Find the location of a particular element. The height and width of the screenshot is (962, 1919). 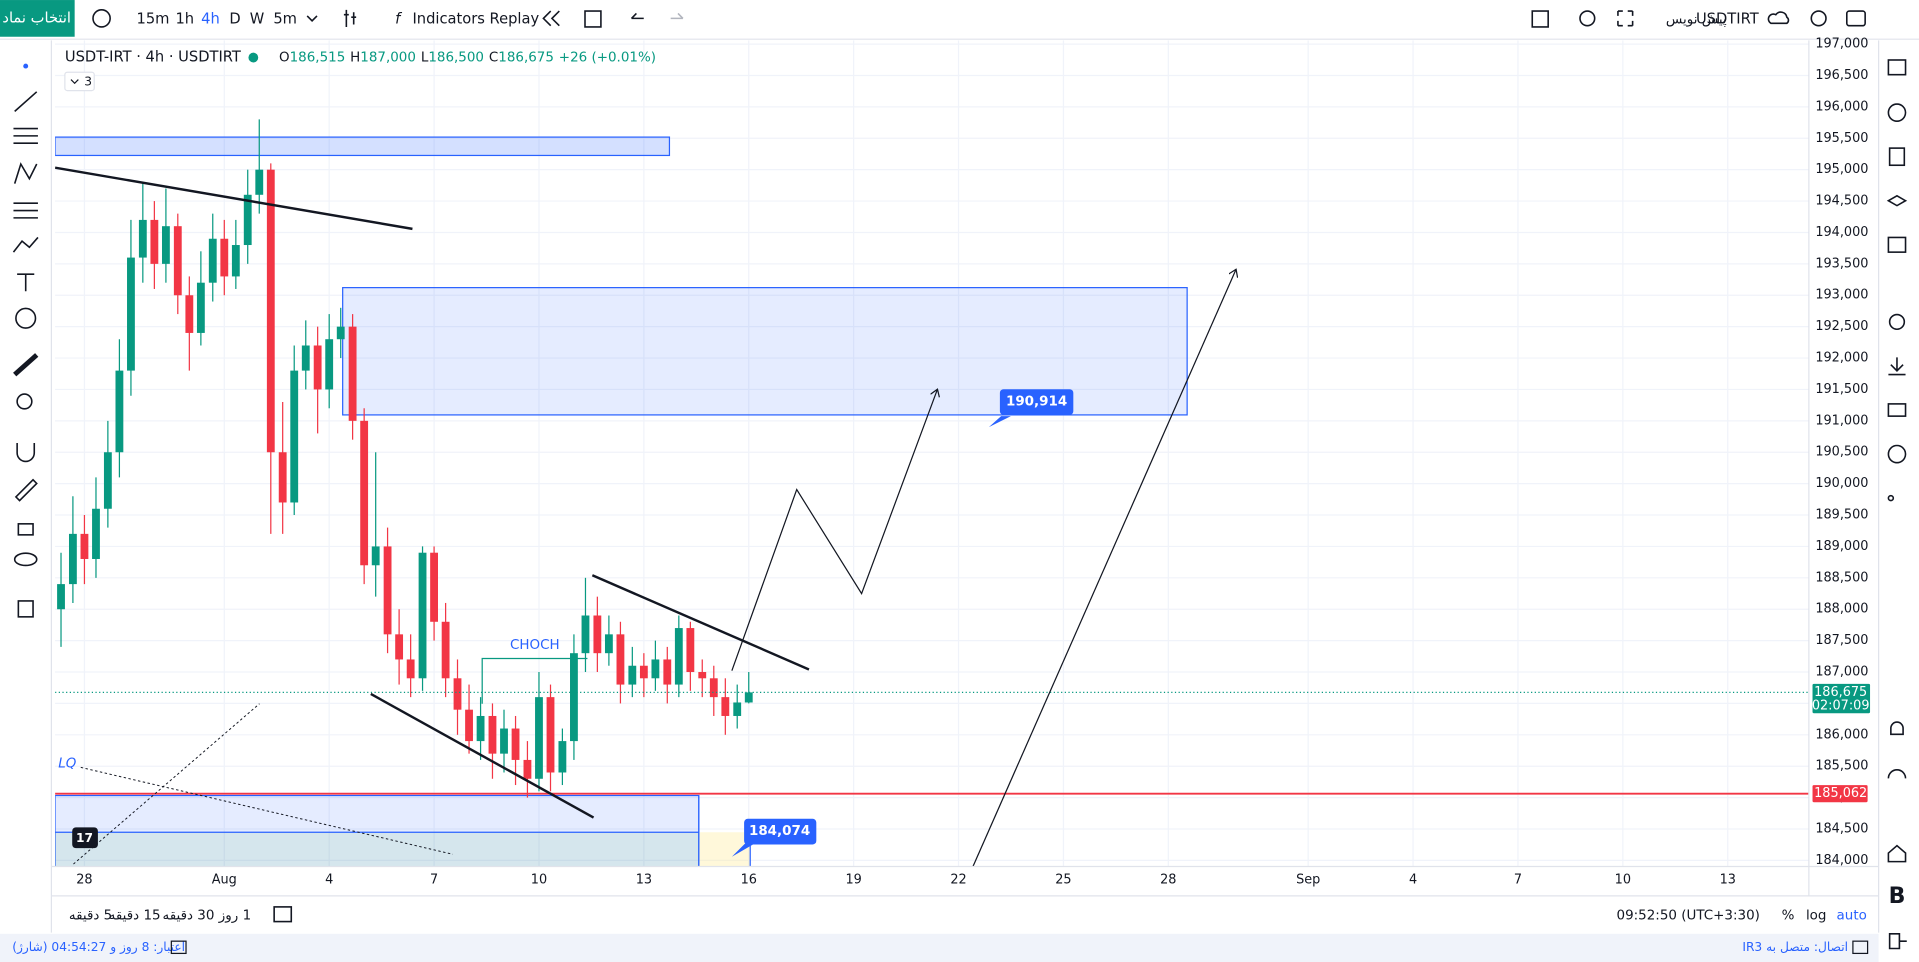

log-toggle: log is located at coordinates (1816, 915).